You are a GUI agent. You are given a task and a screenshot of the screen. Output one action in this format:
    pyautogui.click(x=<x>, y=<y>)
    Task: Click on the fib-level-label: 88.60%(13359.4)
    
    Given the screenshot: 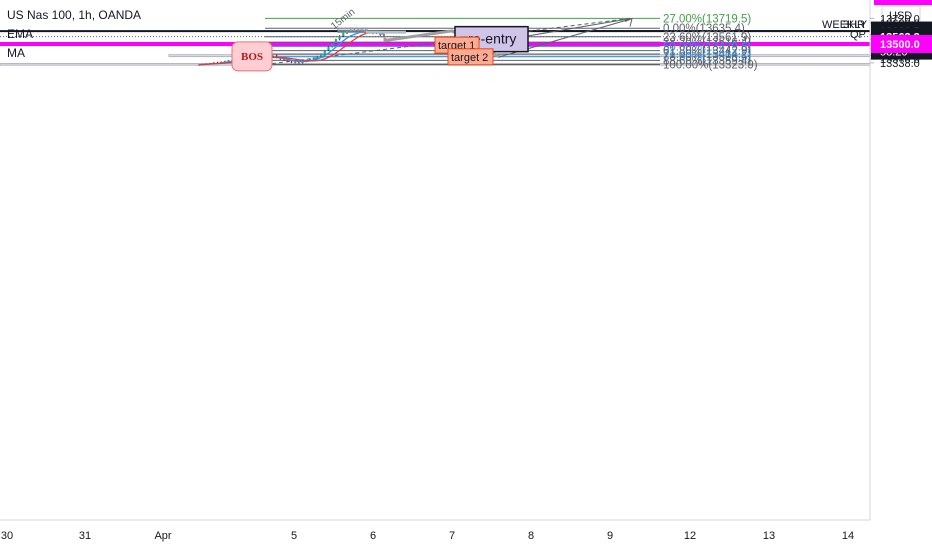 What is the action you would take?
    pyautogui.click(x=707, y=61)
    